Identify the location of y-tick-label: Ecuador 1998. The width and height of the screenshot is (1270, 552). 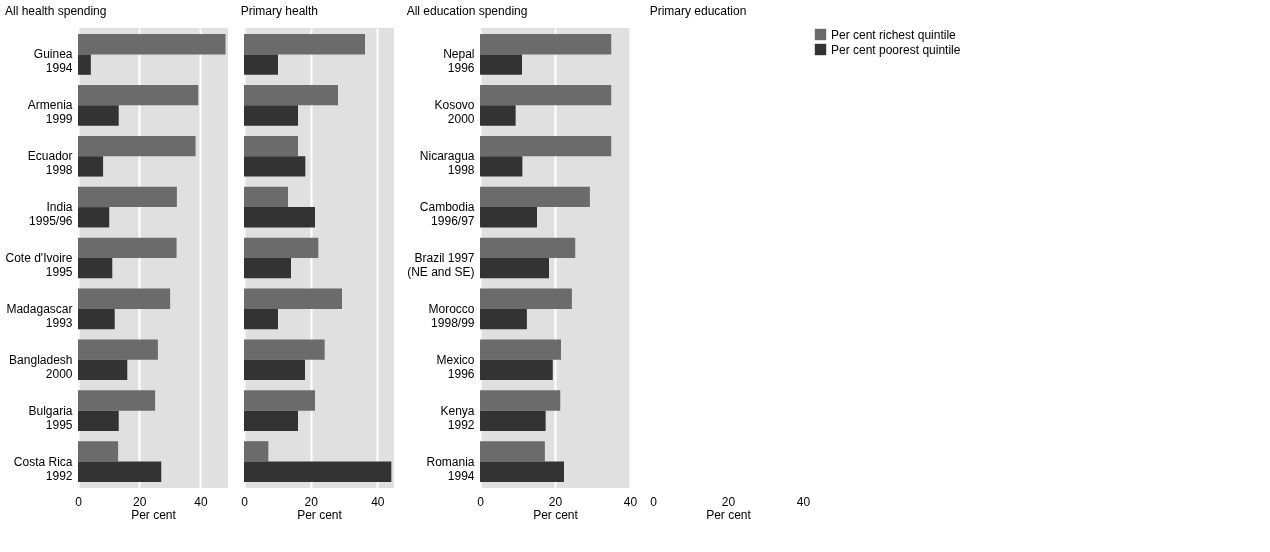
(50, 163).